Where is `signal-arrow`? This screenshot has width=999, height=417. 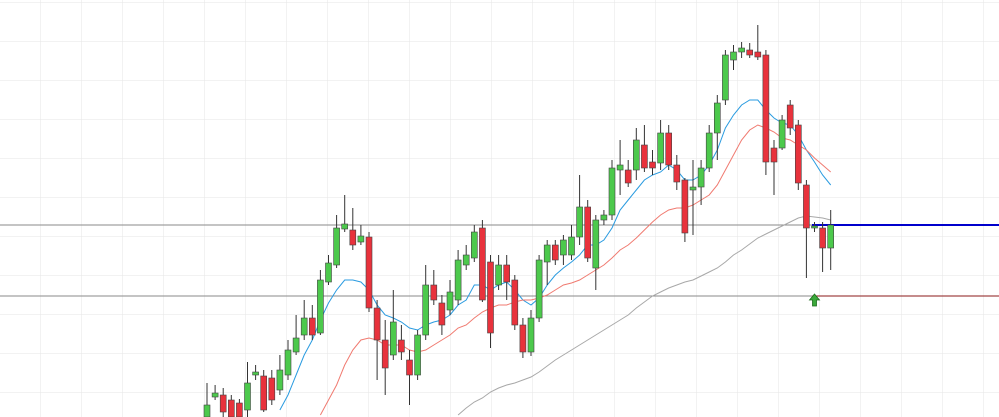
signal-arrow is located at coordinates (814, 300).